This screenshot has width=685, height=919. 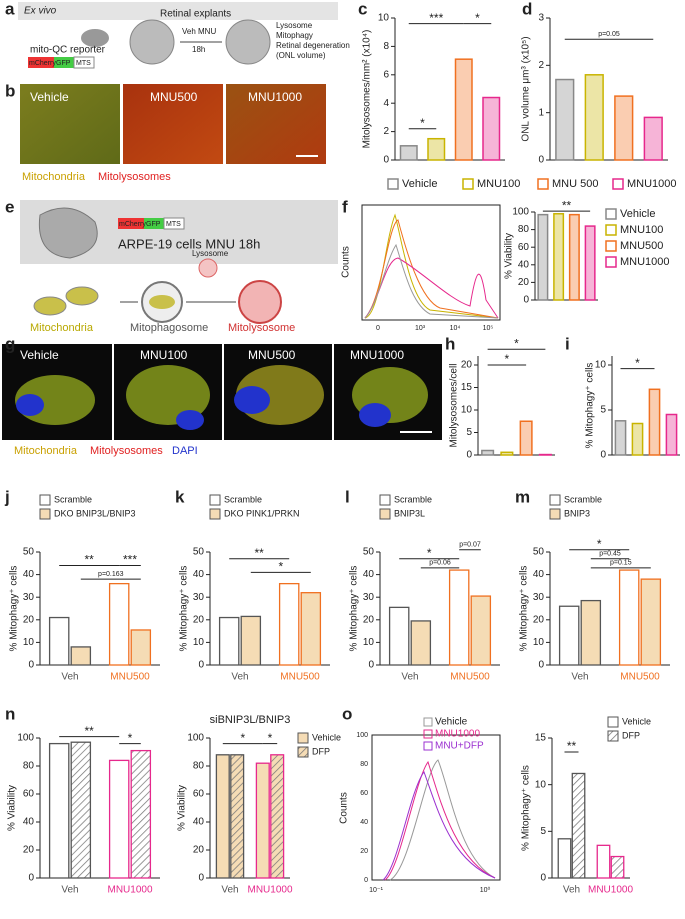 What do you see at coordinates (90, 731) in the screenshot?
I see `significance-label: **` at bounding box center [90, 731].